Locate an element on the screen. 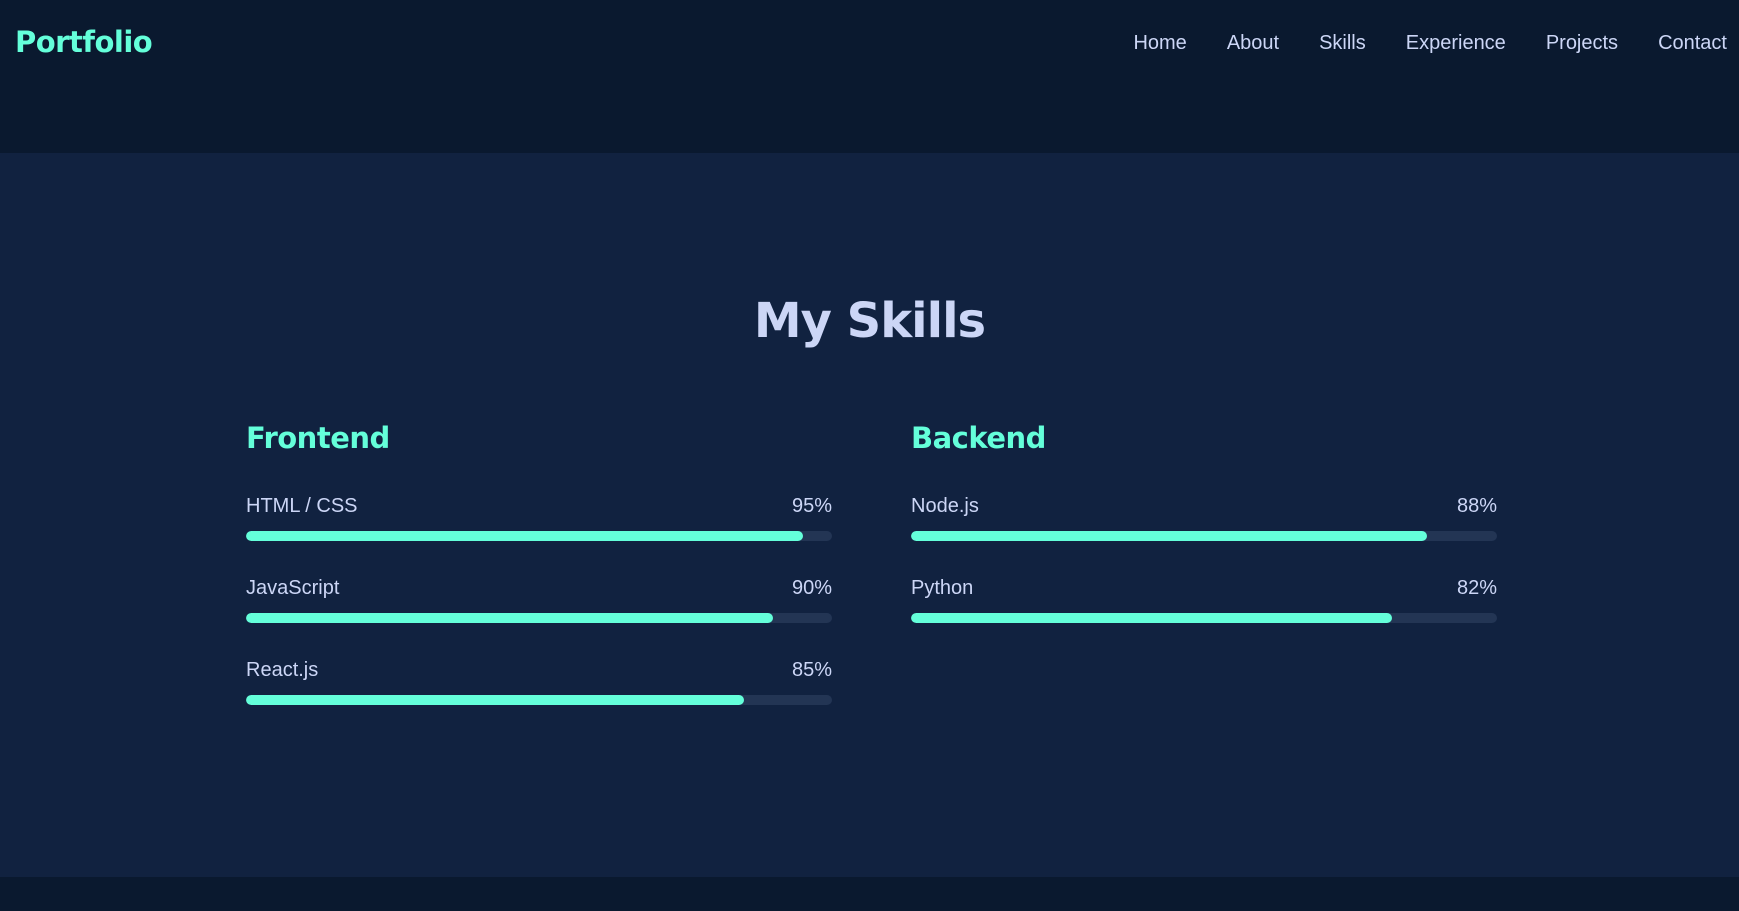 The image size is (1739, 911). skill-name: Python is located at coordinates (942, 588).